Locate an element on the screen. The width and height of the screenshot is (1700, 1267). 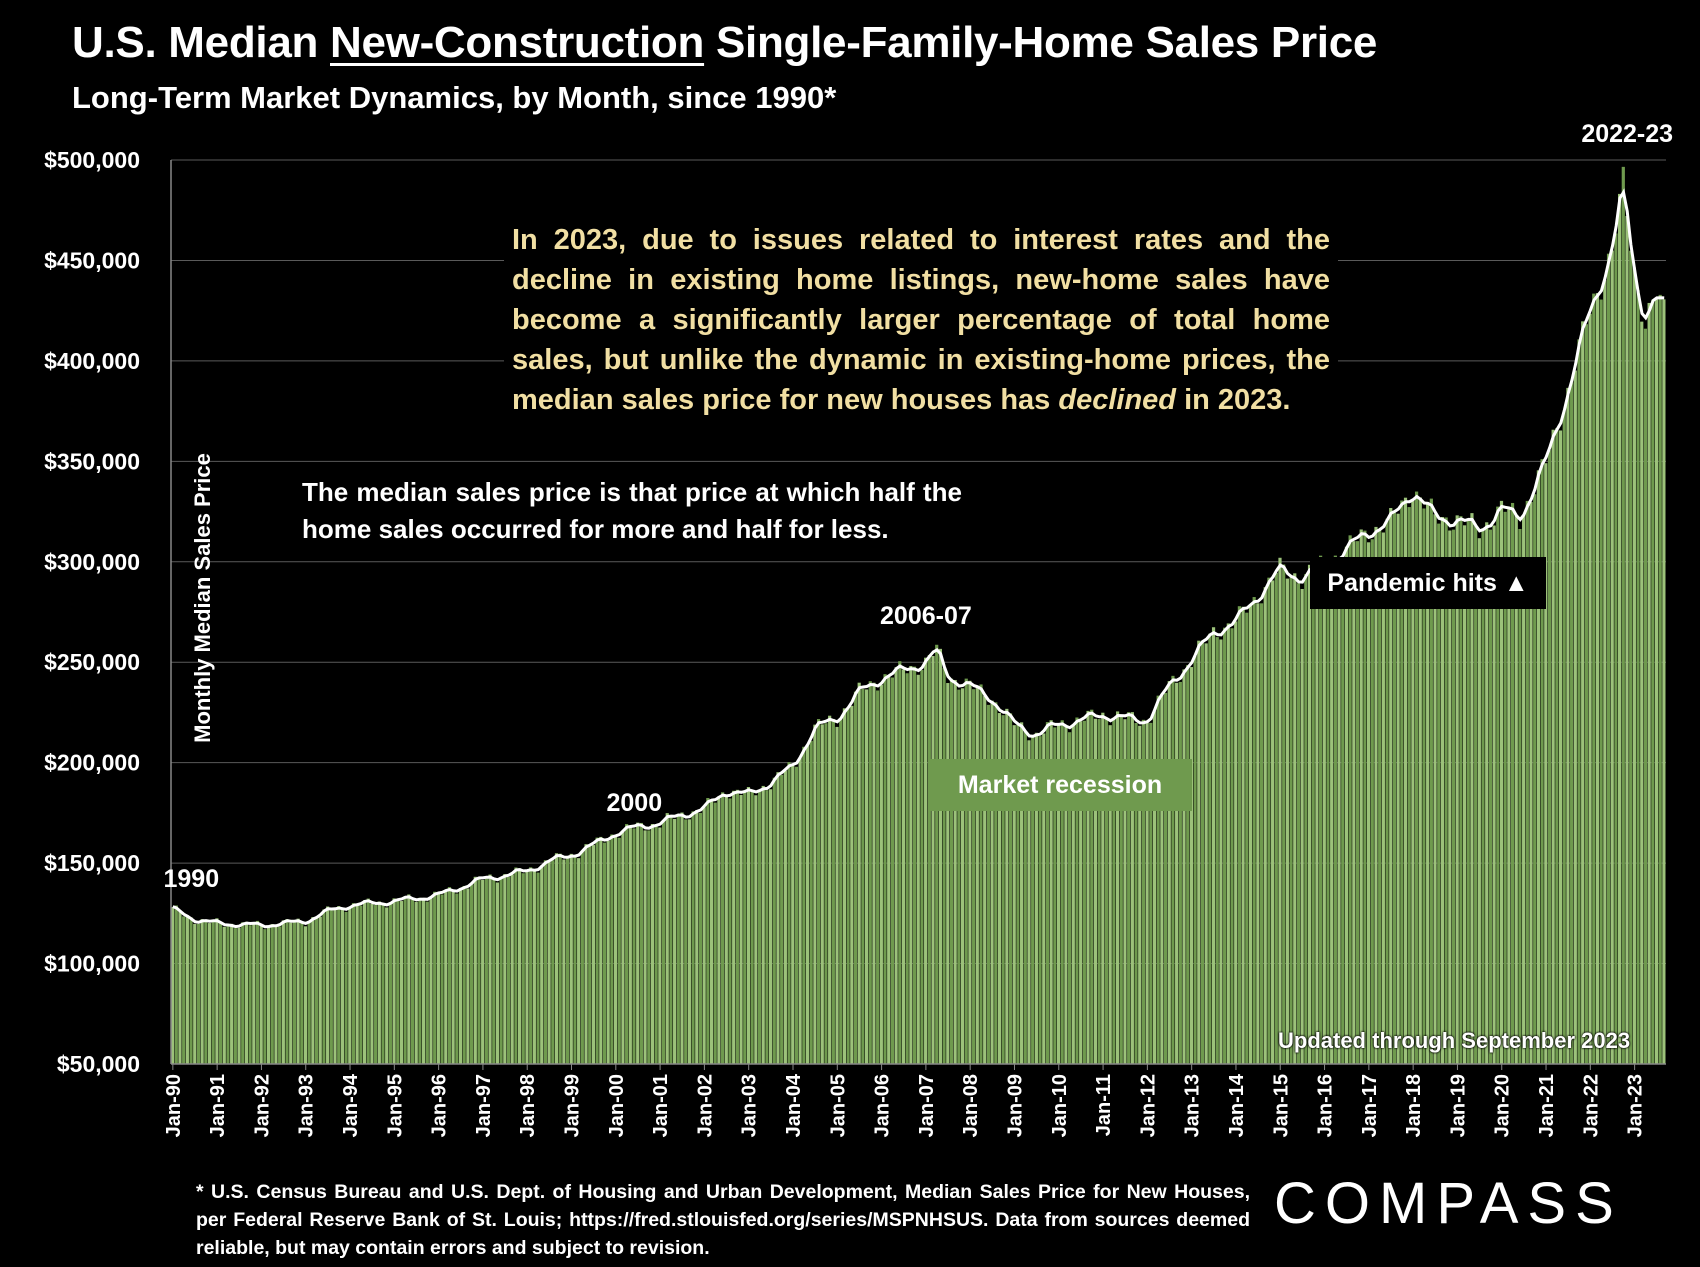
y-tick-label: $450,000 is located at coordinates (92, 260).